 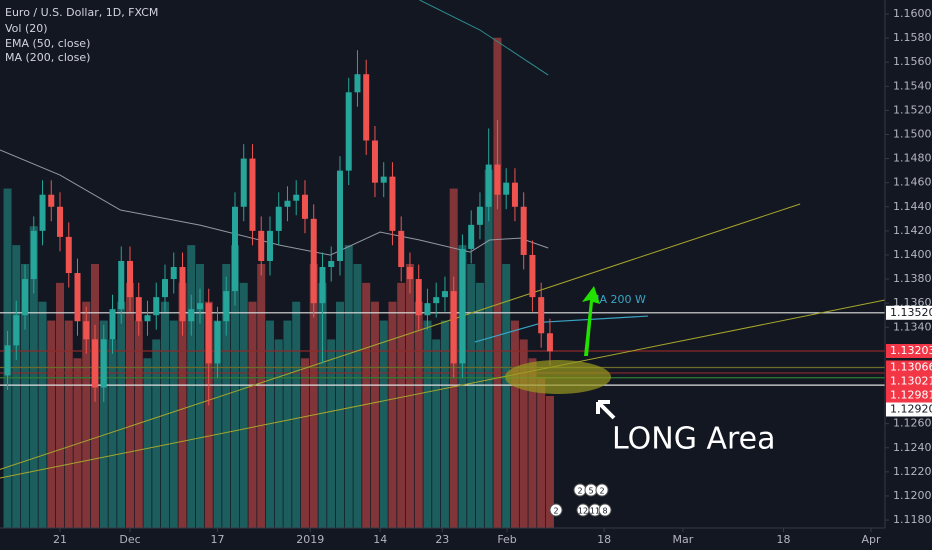 I want to click on price-level-label: 1.13203, so click(x=911, y=350).